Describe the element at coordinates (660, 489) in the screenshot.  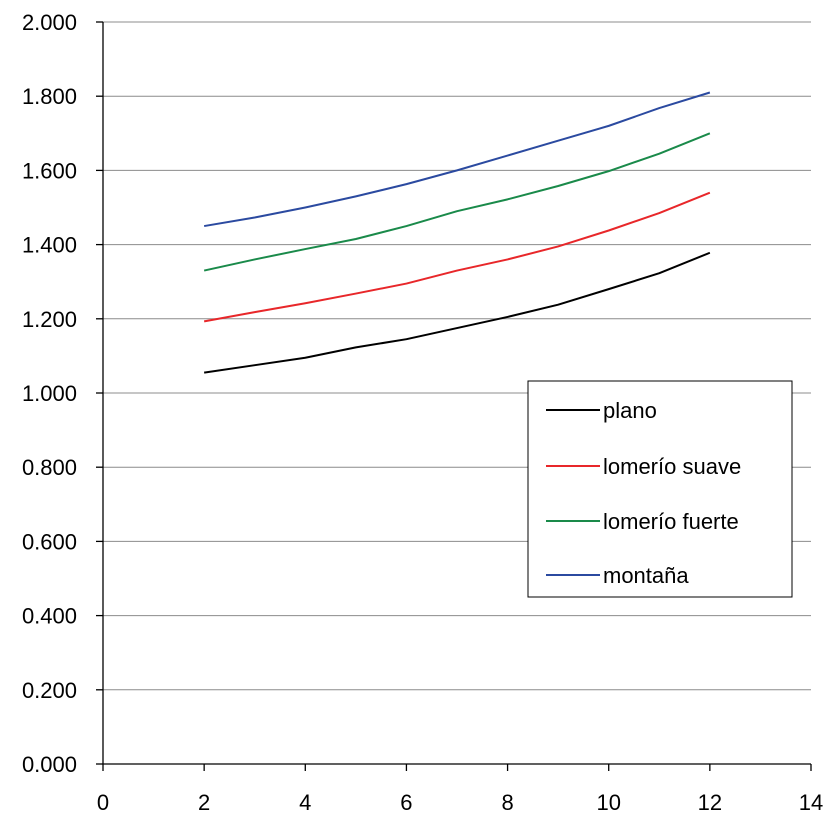
I see `legend: plano lomerío suave lomerío fuerte montaña` at that location.